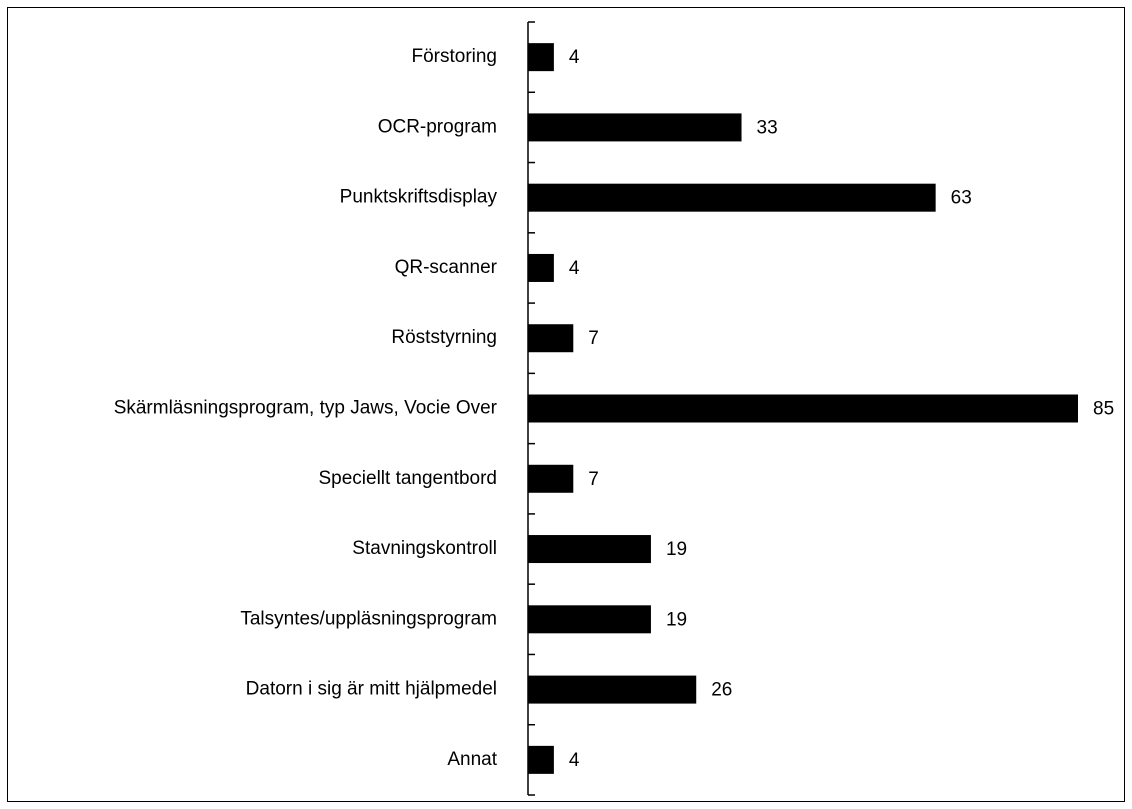 This screenshot has width=1132, height=809. I want to click on category-label: Röststyrning, so click(444, 337).